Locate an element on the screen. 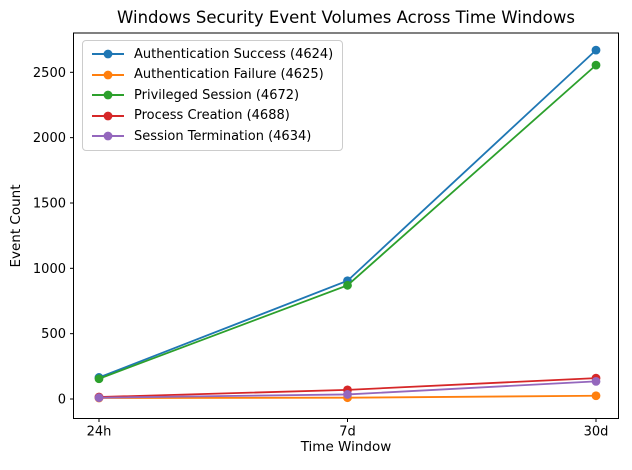 This screenshot has width=632, height=470. legend-item: Authentication Success (4624) is located at coordinates (212, 54).